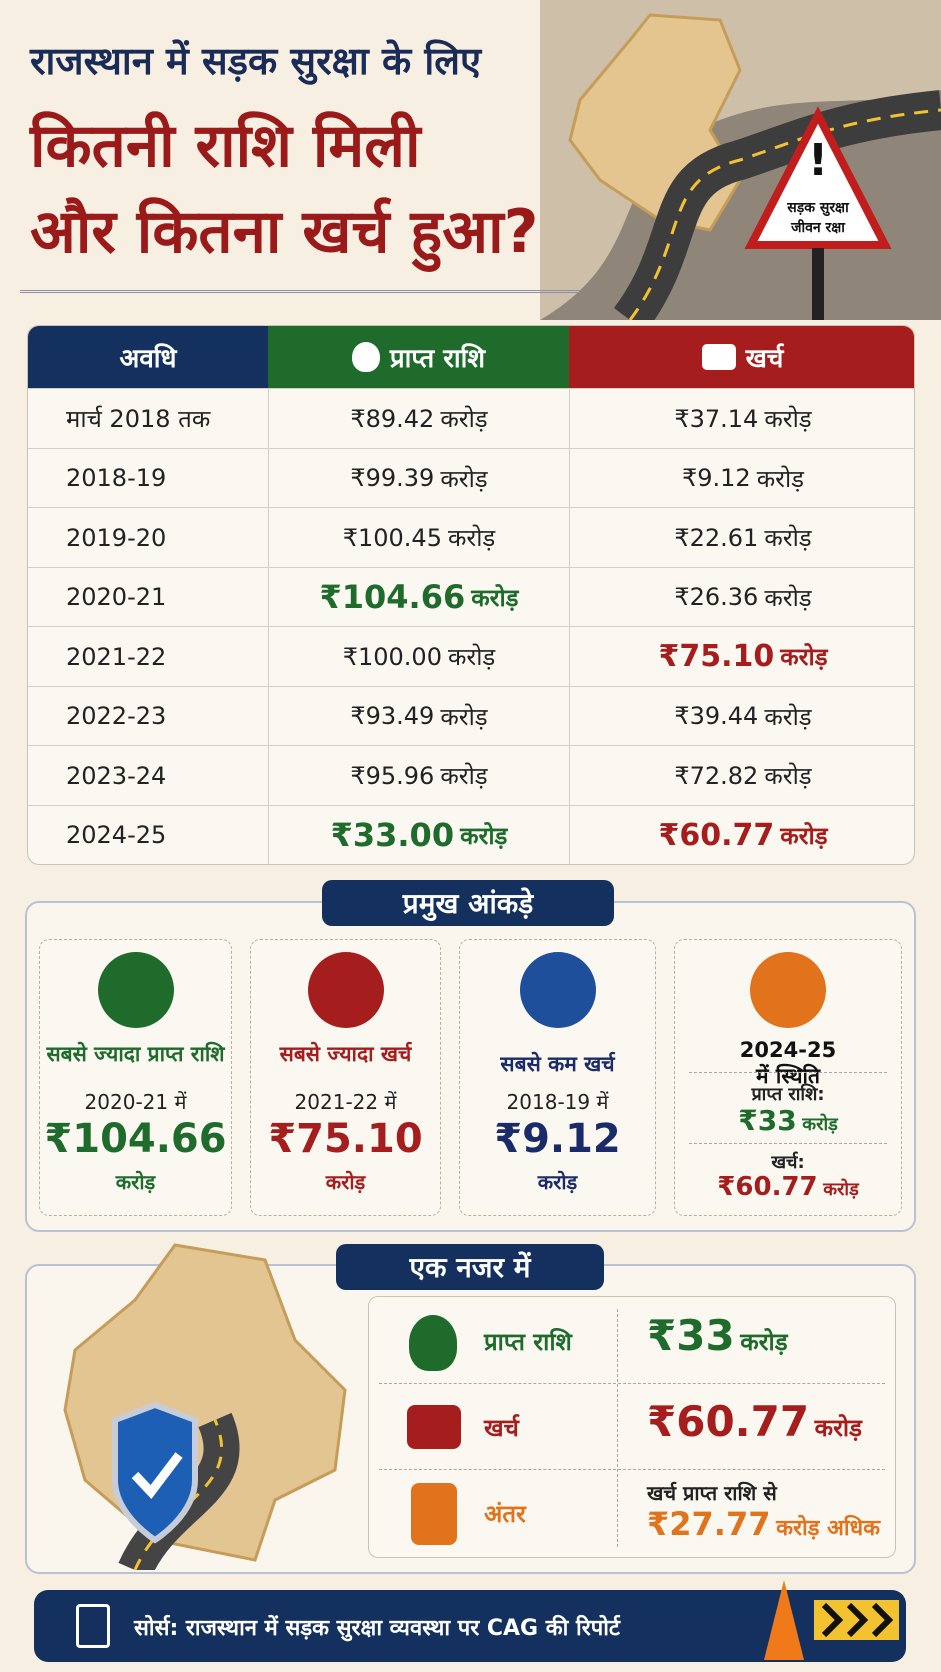  What do you see at coordinates (392, 716) in the screenshot?
I see `amount: ₹93.49` at bounding box center [392, 716].